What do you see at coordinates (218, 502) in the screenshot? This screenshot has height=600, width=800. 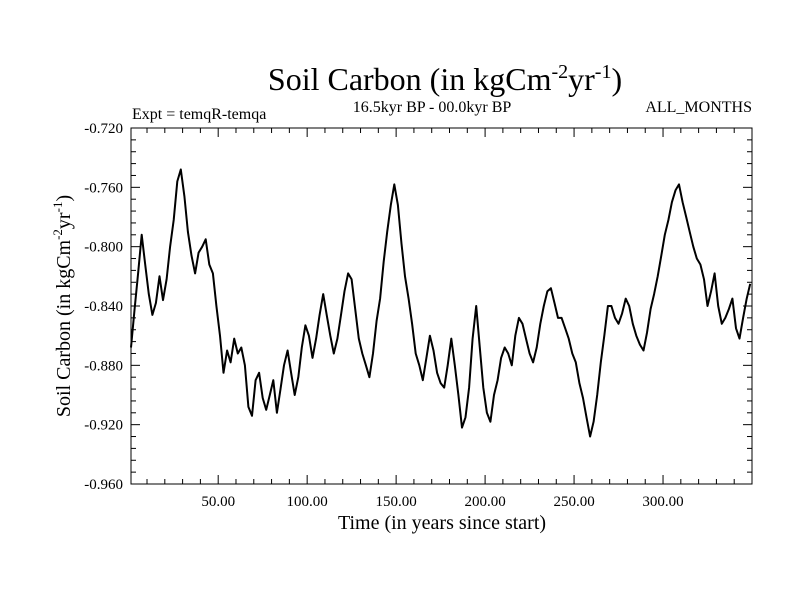 I see `x-tick-label: 50.00` at bounding box center [218, 502].